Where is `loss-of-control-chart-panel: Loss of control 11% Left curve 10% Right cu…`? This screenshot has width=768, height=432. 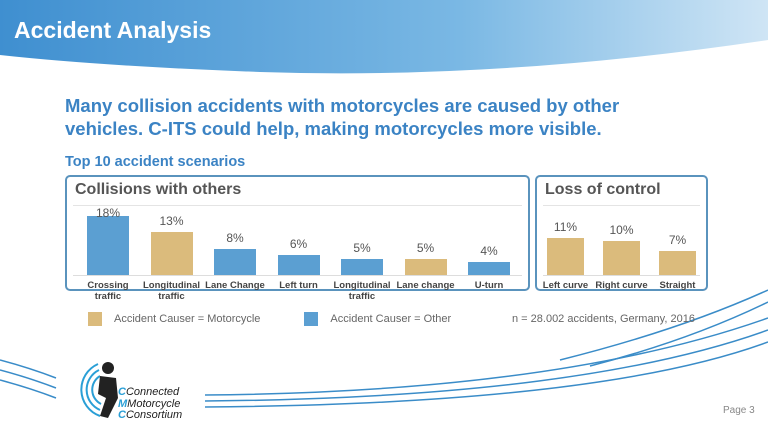 loss-of-control-chart-panel: Loss of control 11% Left curve 10% Right cu… is located at coordinates (621, 233).